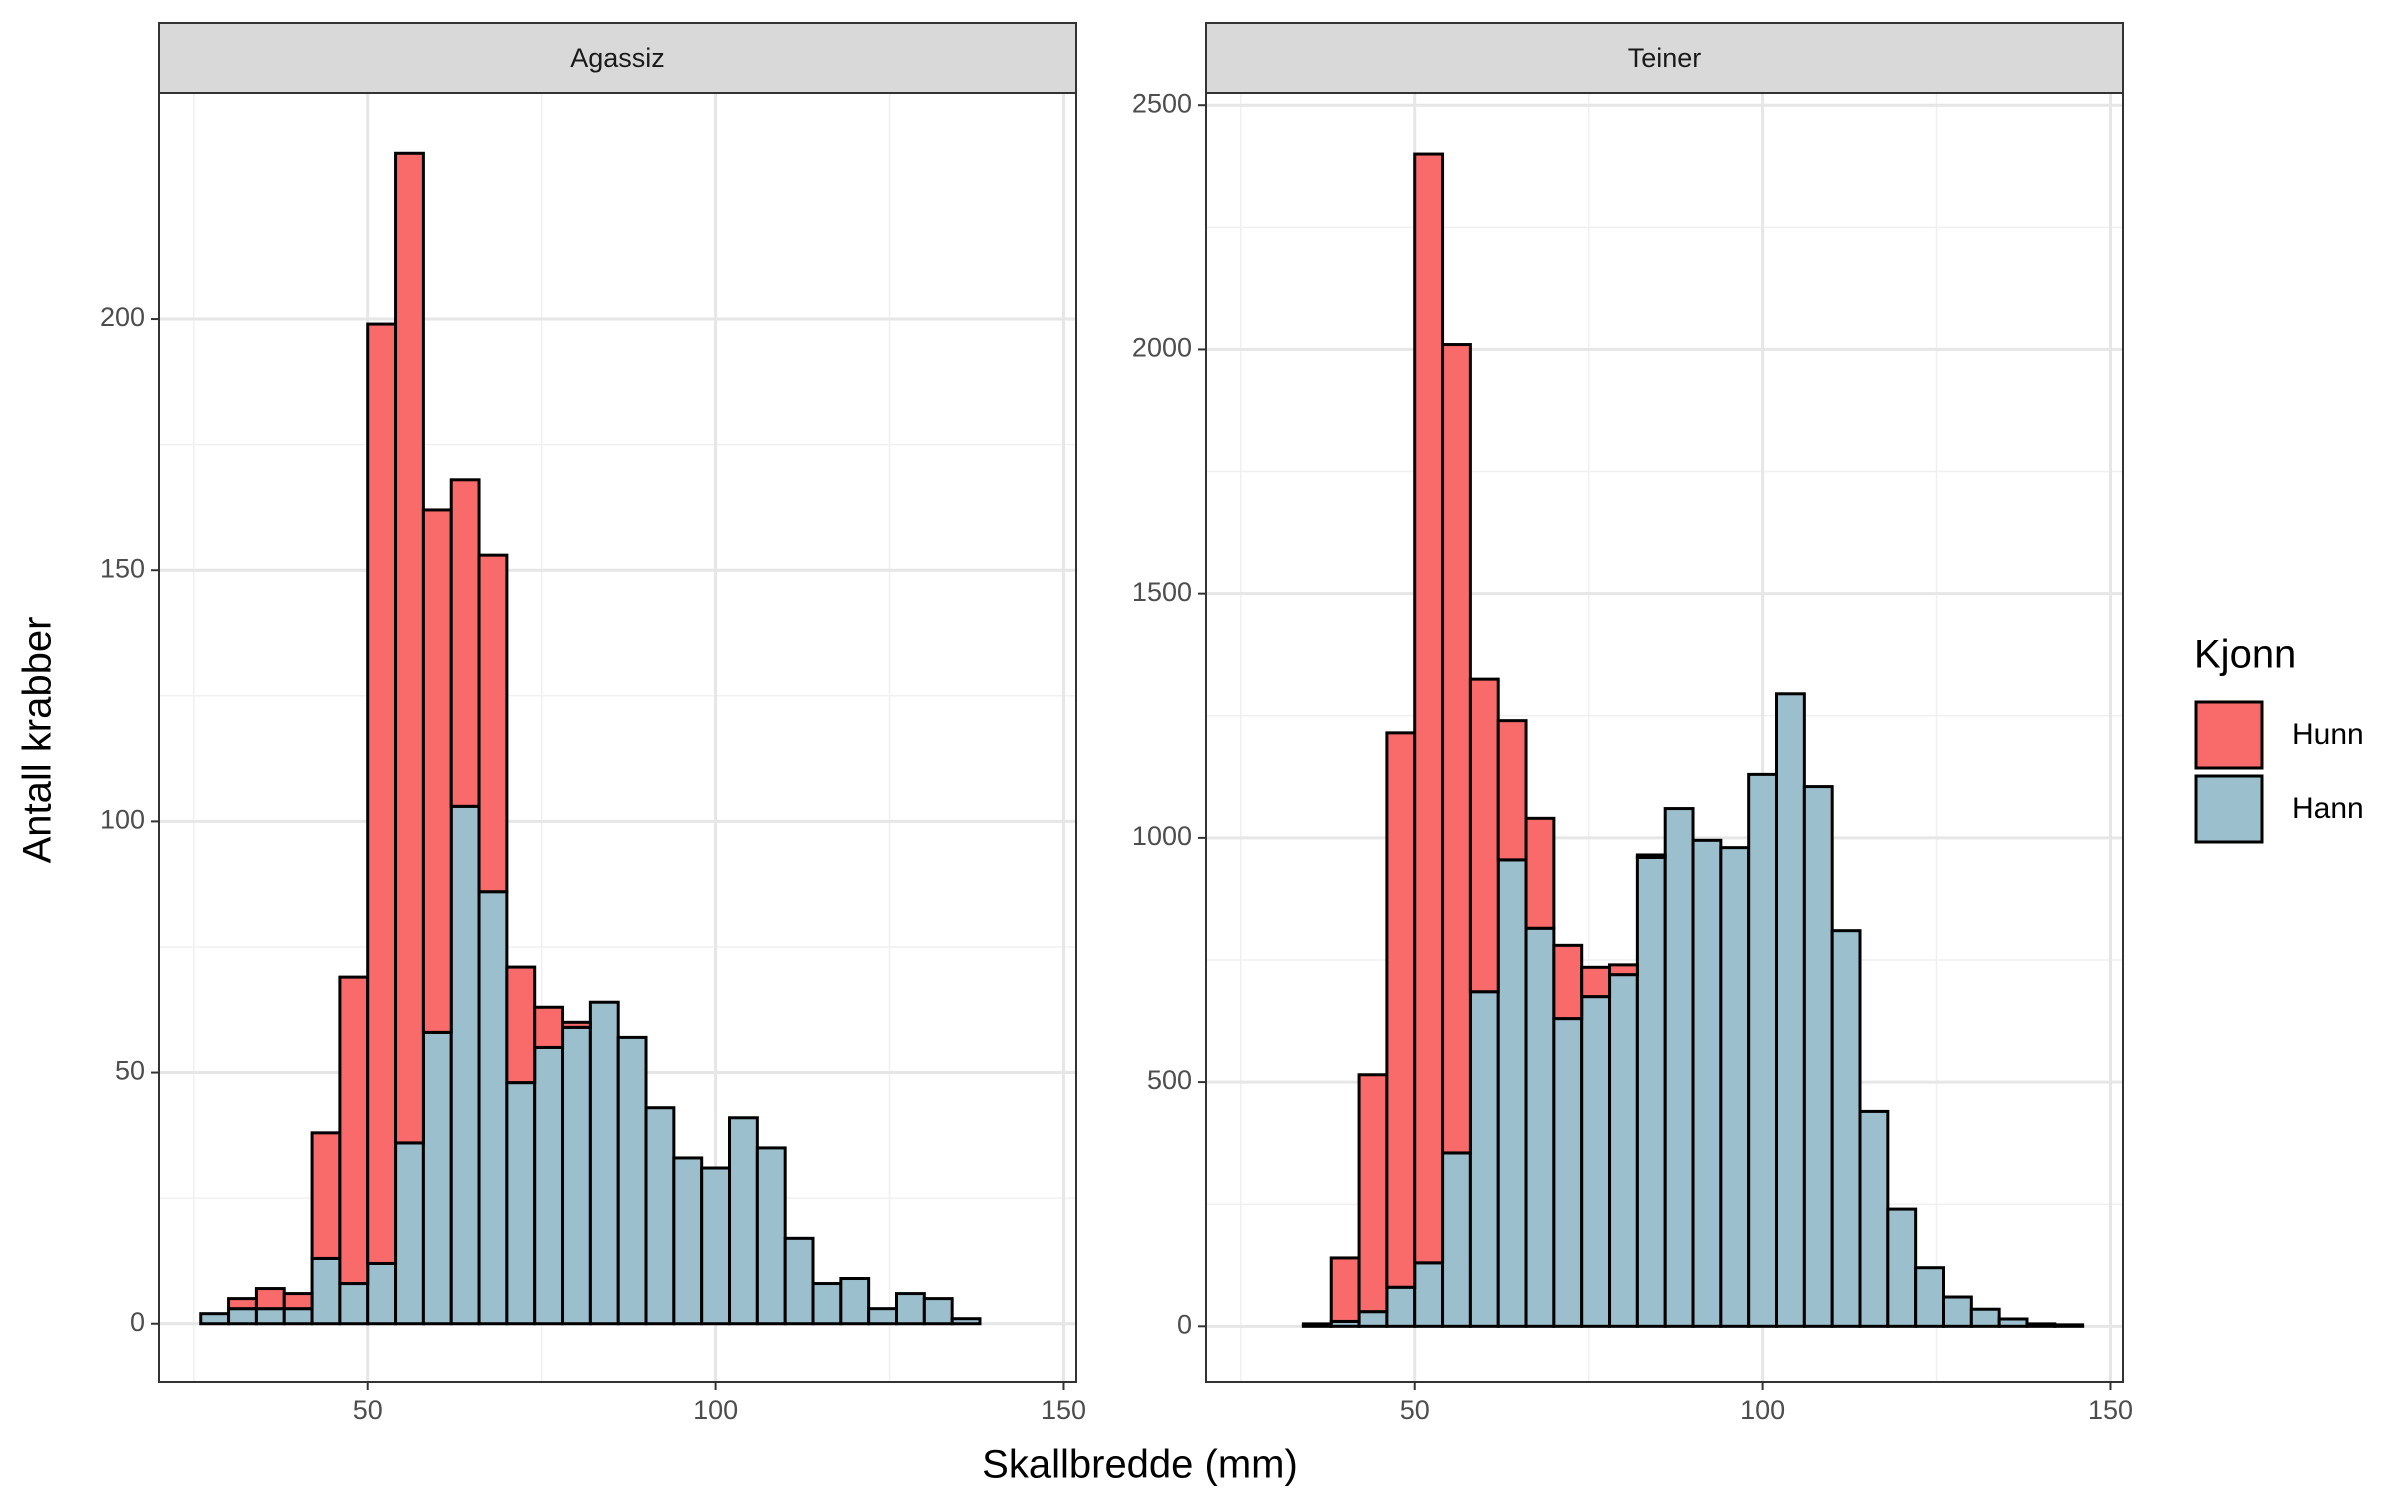 This screenshot has width=2400, height=1500. I want to click on y-tick-label: 1000, so click(1162, 836).